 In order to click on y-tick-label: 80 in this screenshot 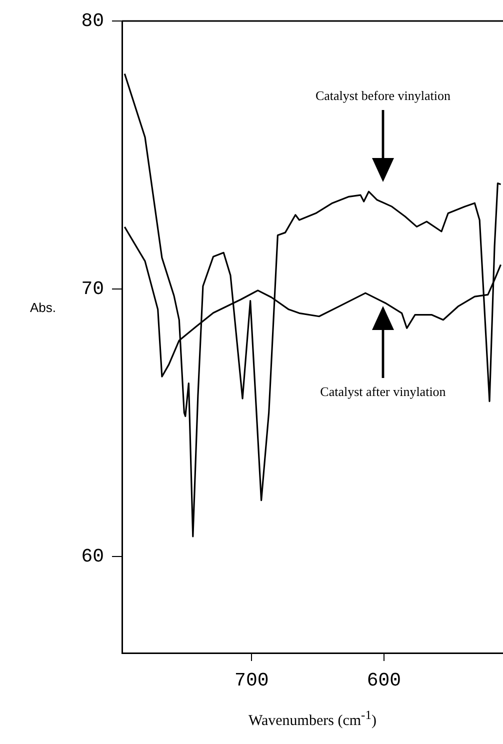, I will do `click(92, 21)`.